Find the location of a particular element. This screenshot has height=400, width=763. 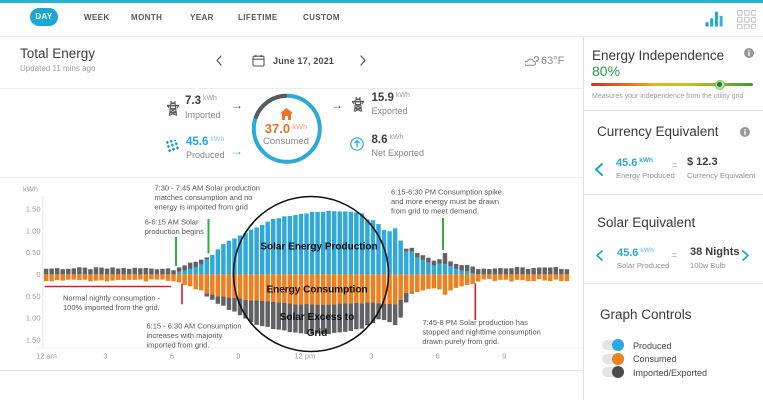

svg-text: energy is imported from grid is located at coordinates (201, 207).